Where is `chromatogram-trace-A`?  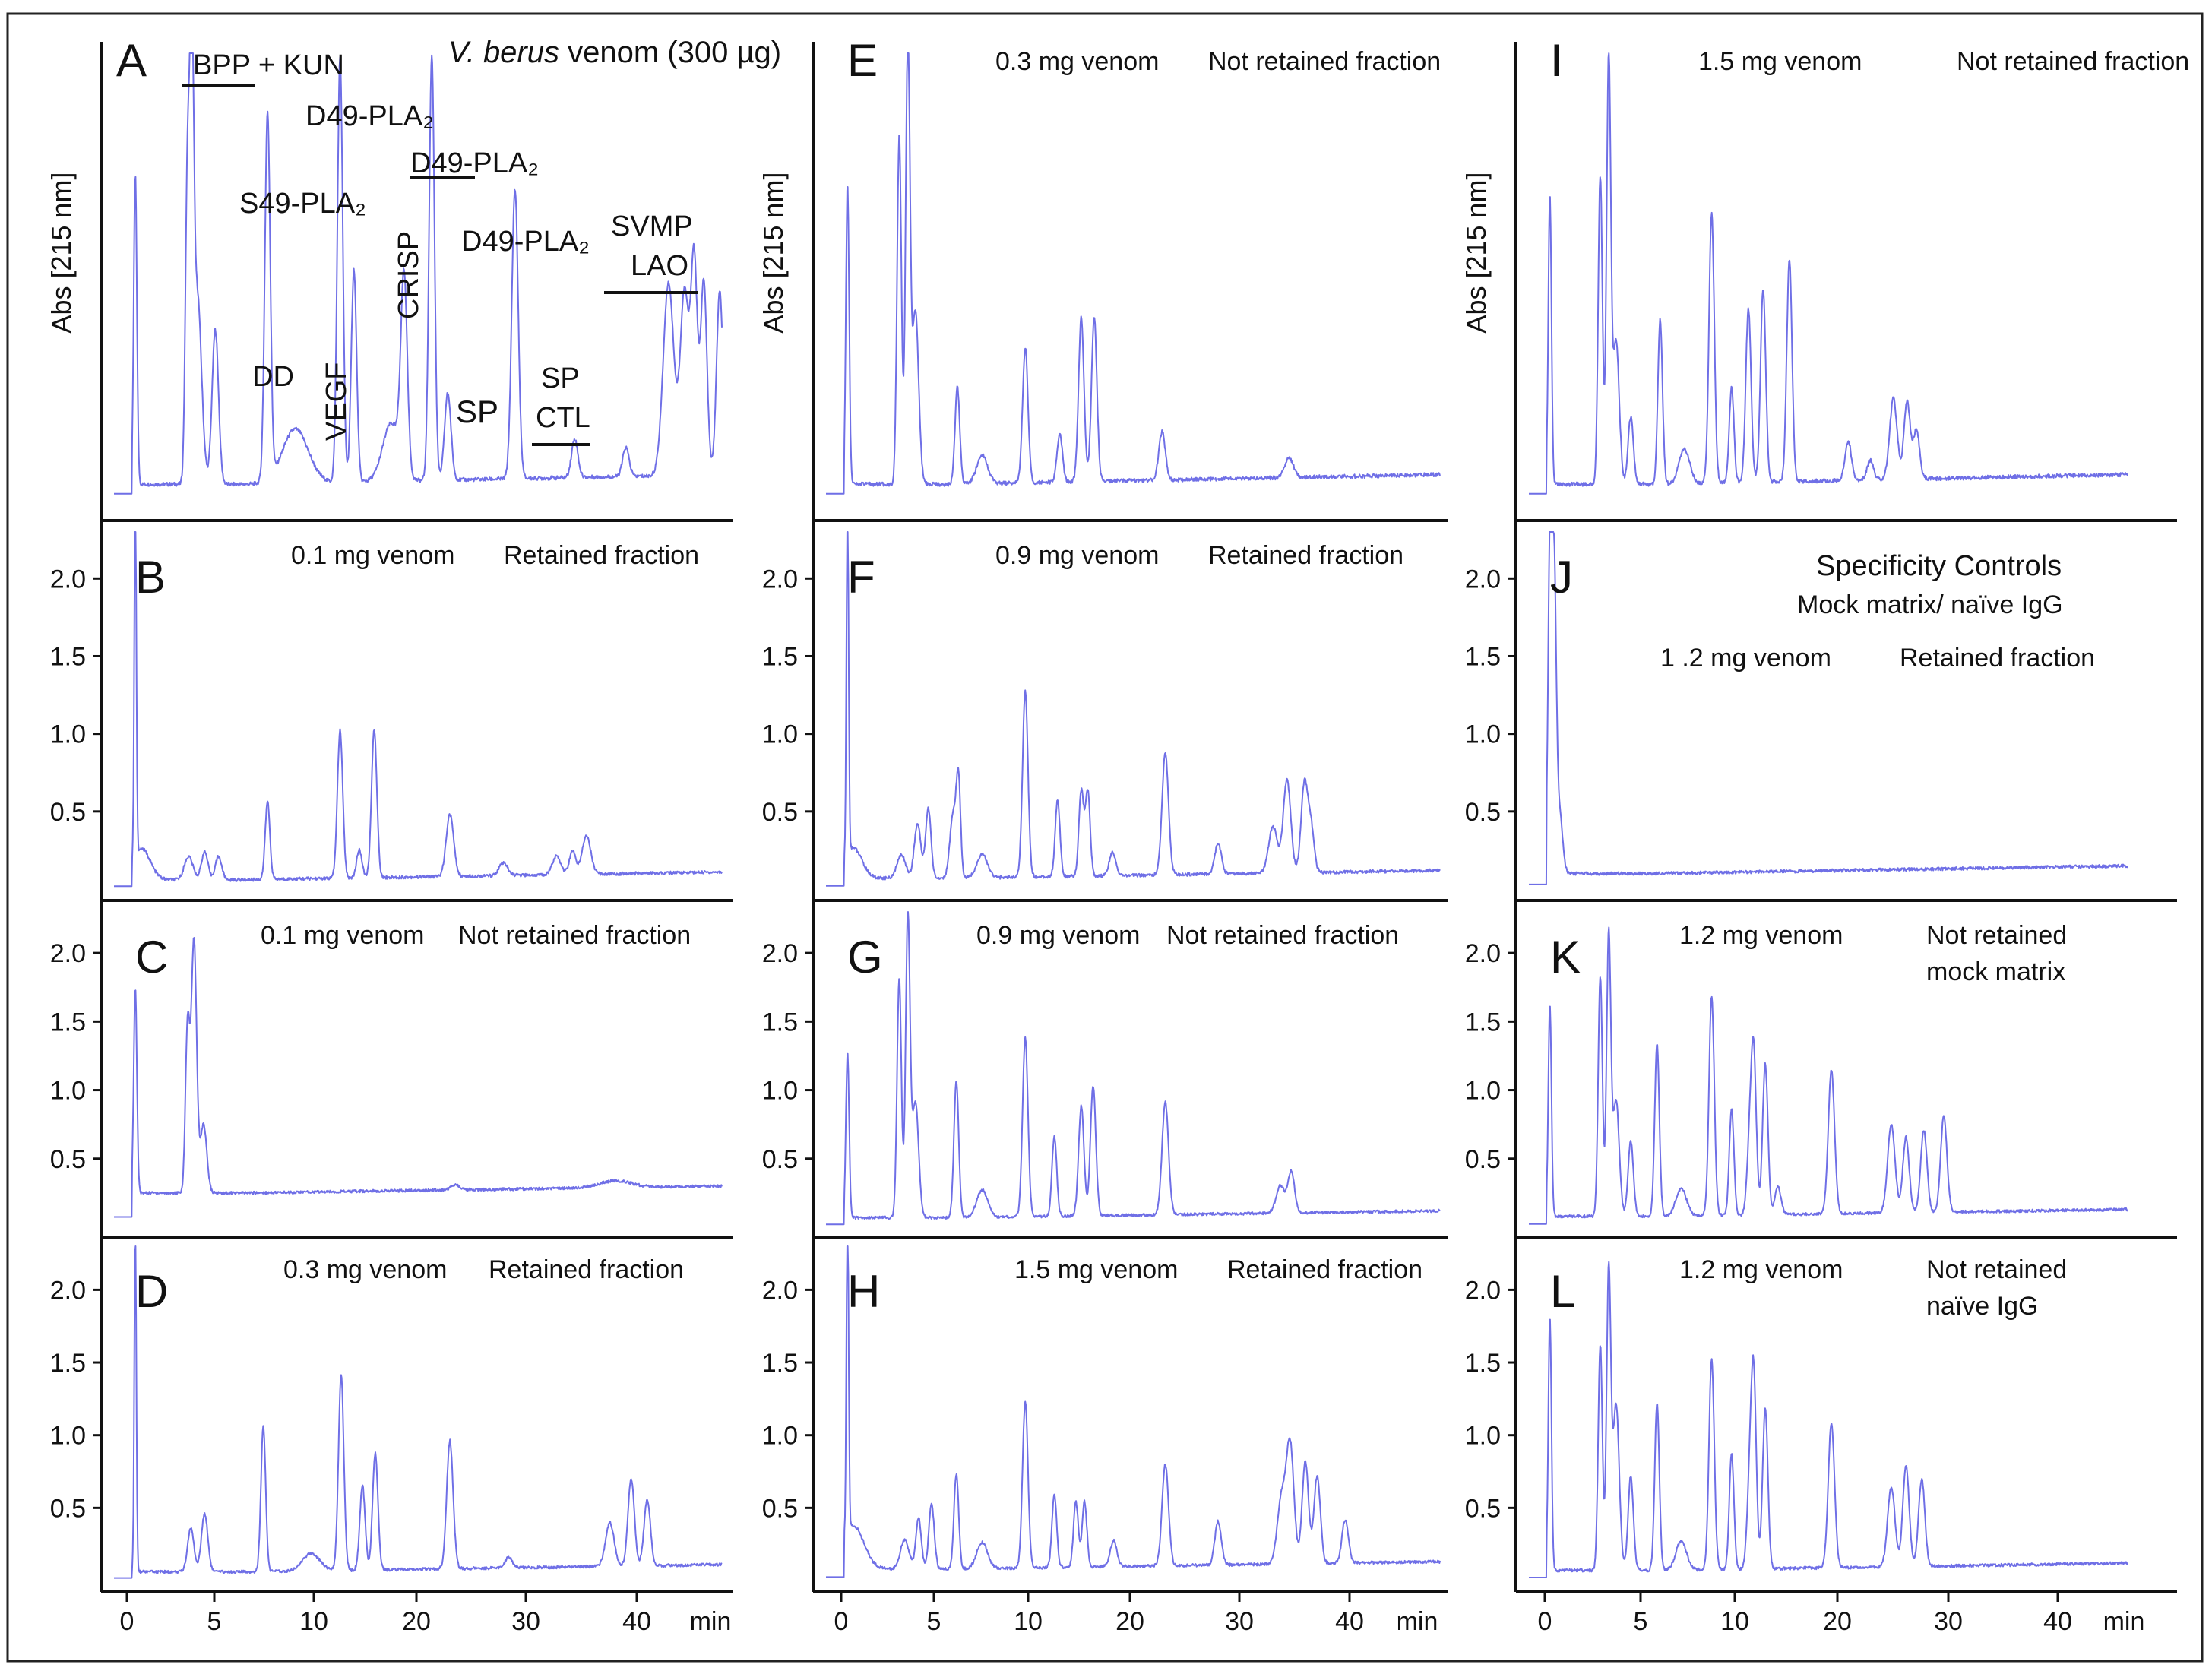 chromatogram-trace-A is located at coordinates (418, 273).